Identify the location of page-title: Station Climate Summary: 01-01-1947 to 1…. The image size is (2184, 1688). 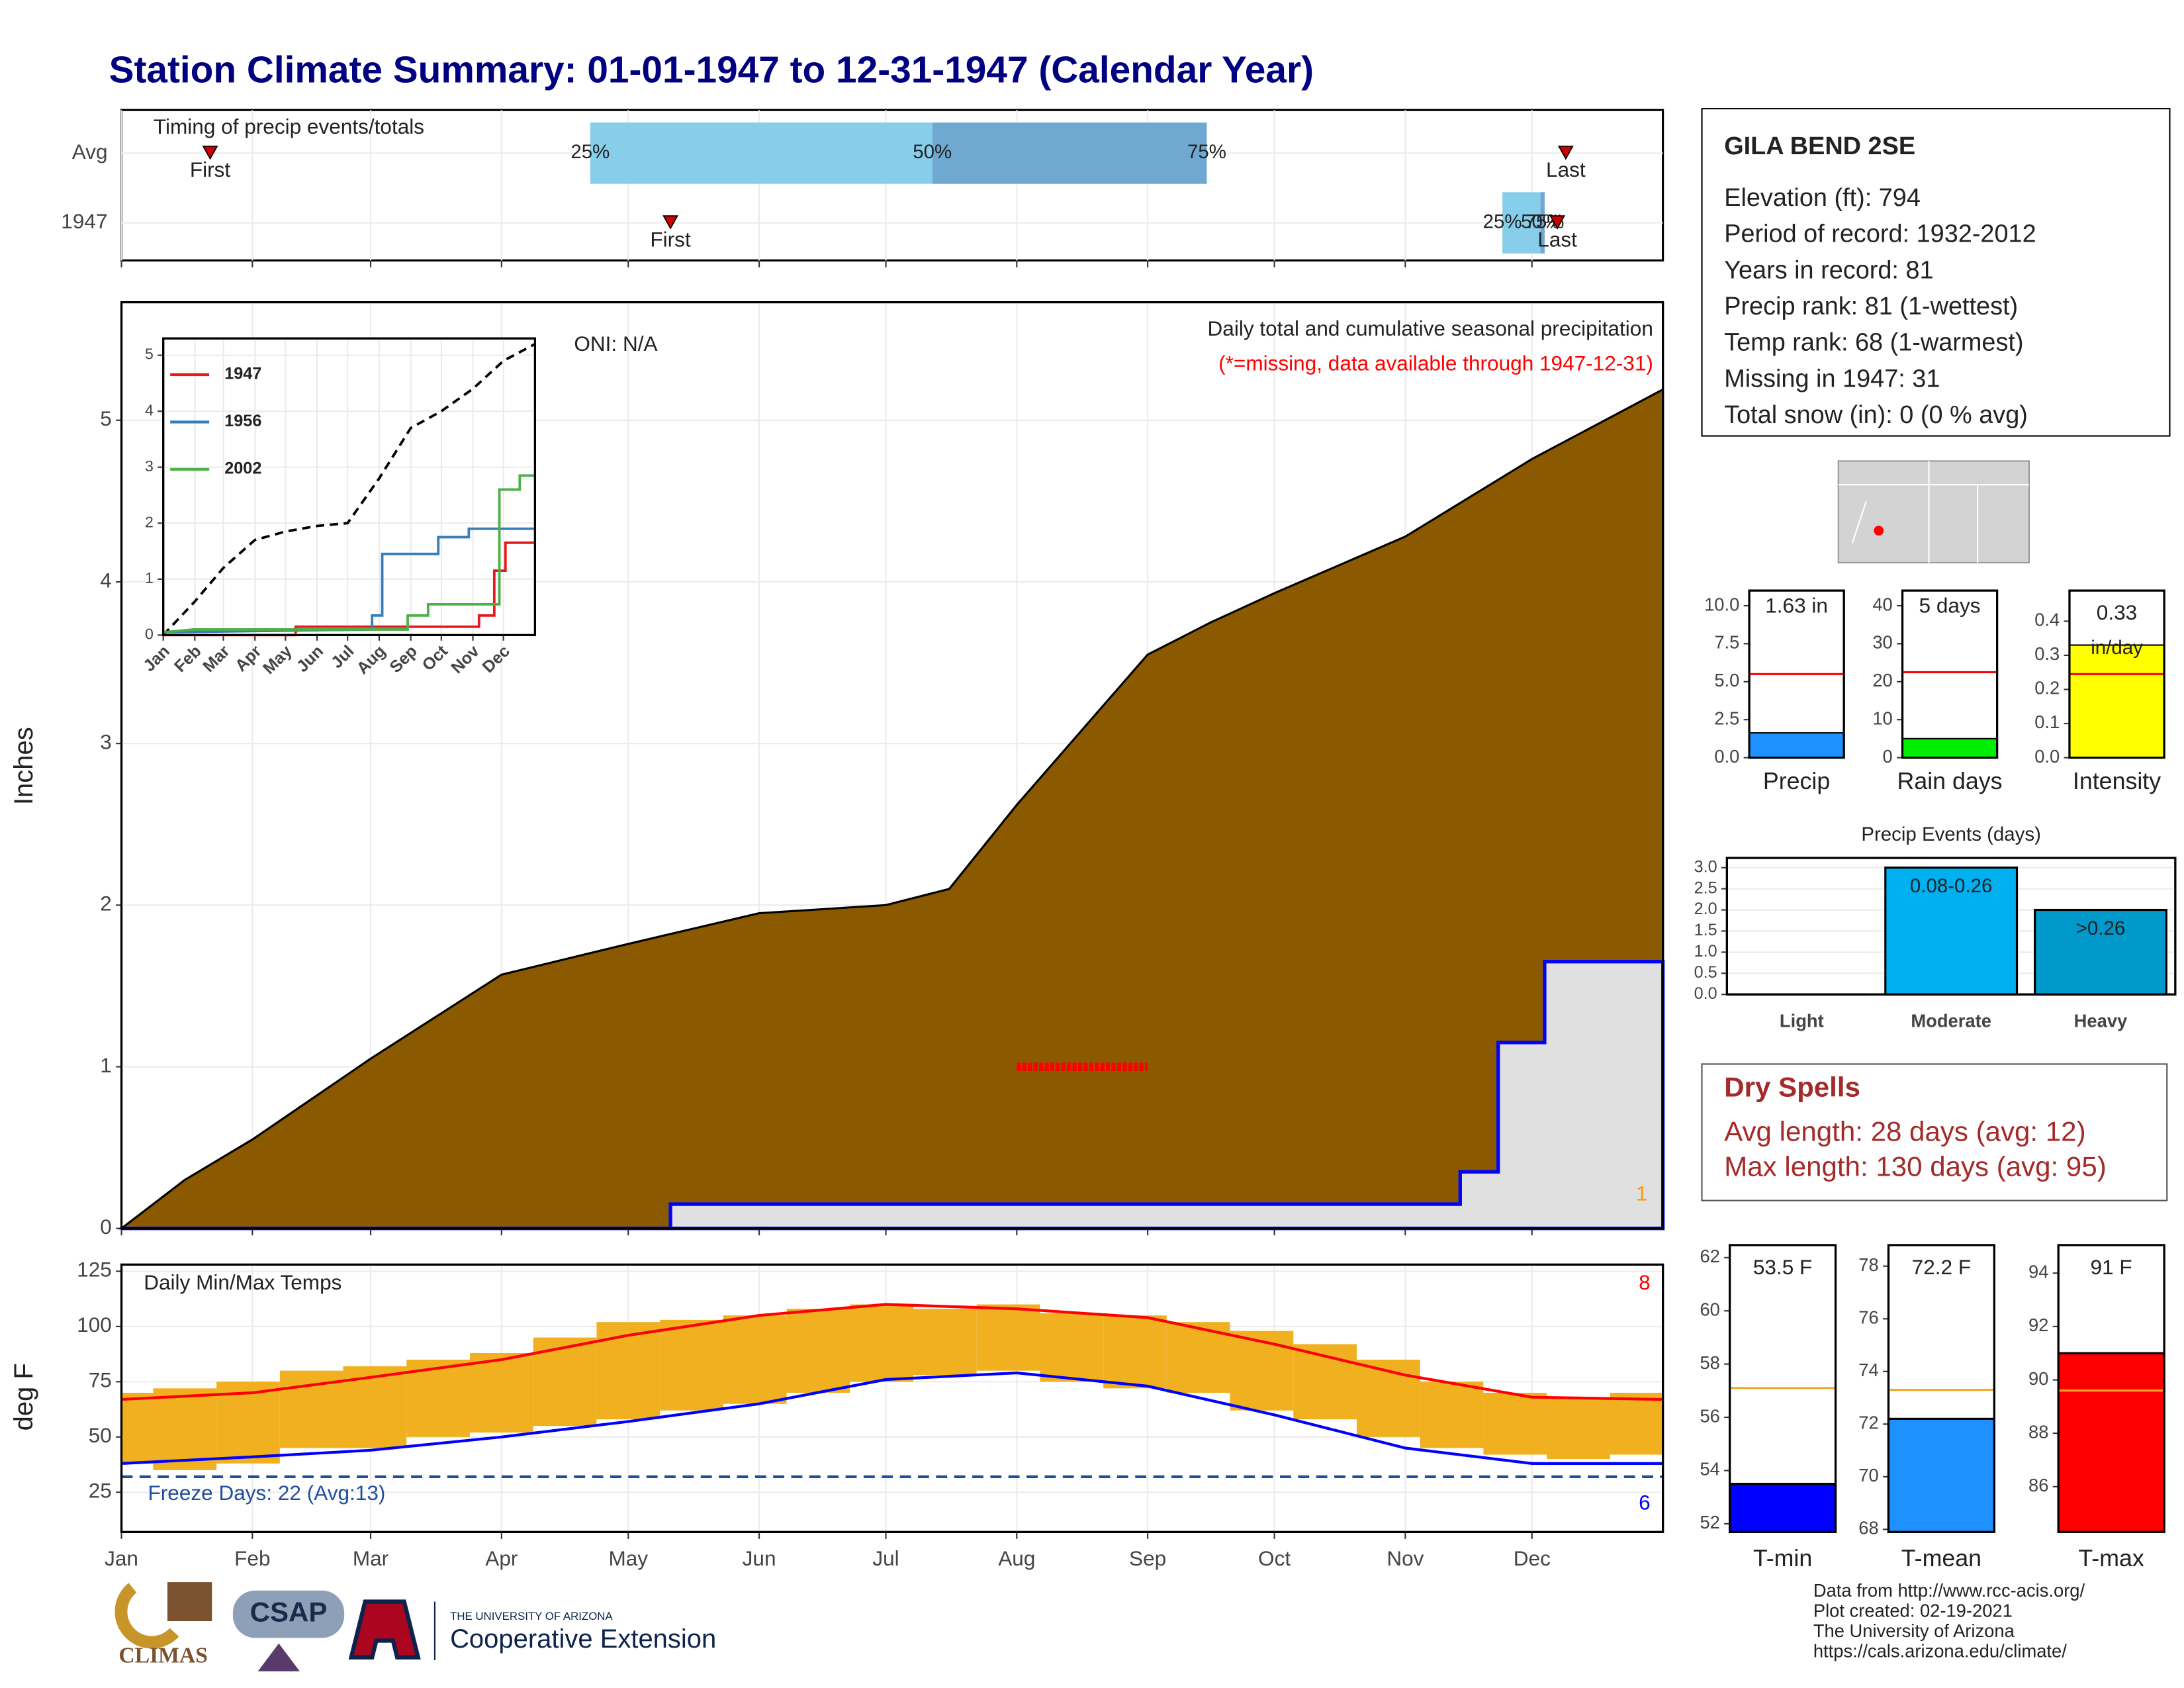
(711, 70).